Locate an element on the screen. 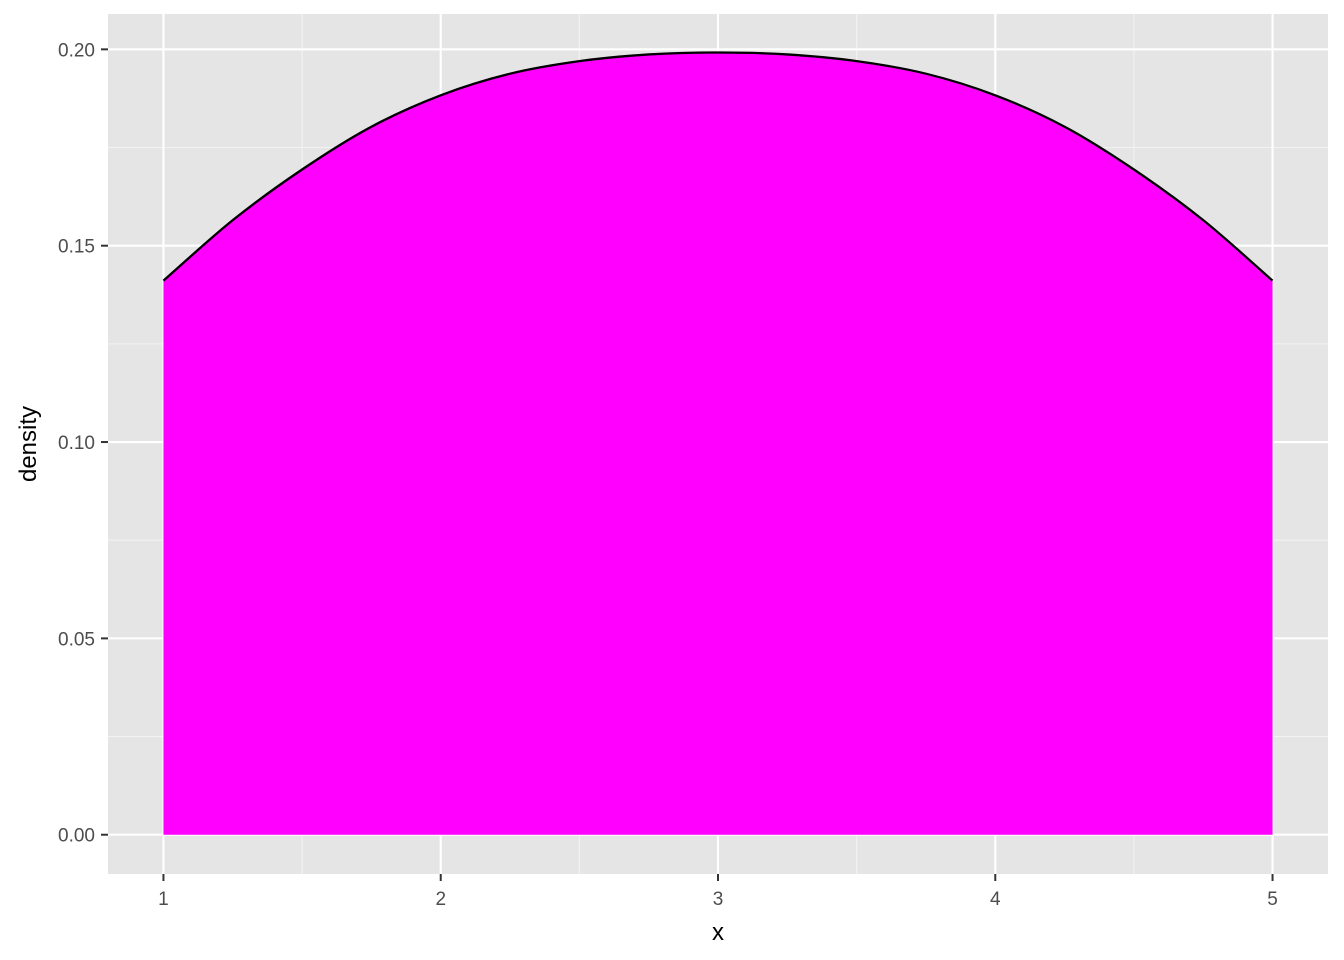 Image resolution: width=1344 pixels, height=960 pixels. y-tick-label: 0.05 is located at coordinates (76, 639).